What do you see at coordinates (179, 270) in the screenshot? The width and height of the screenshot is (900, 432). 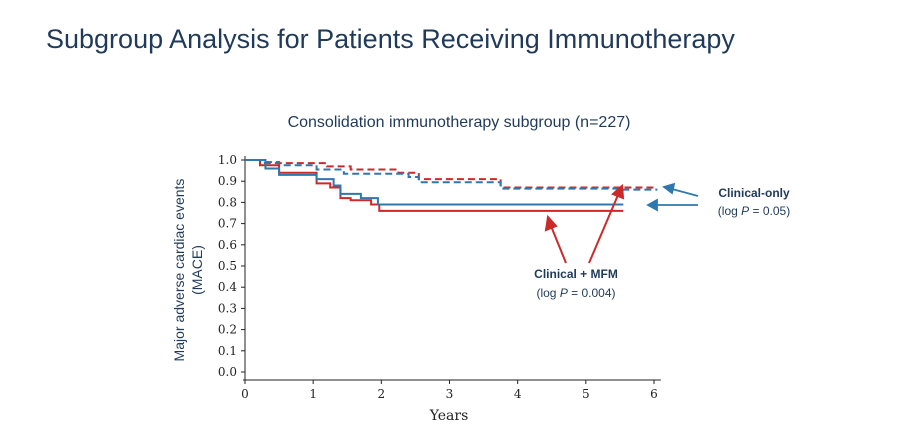 I see `y-axis-label-line1: Major adverse cardiac events` at bounding box center [179, 270].